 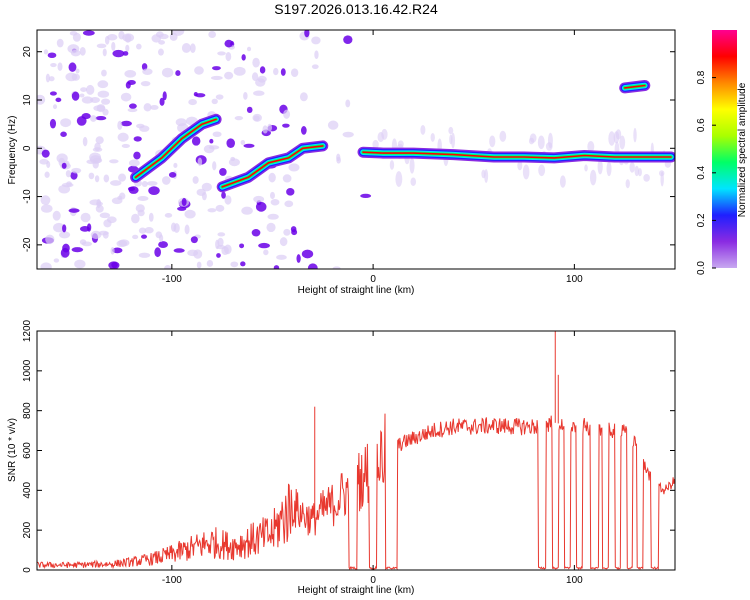 What do you see at coordinates (27, 529) in the screenshot?
I see `snr-ytick-label: 200` at bounding box center [27, 529].